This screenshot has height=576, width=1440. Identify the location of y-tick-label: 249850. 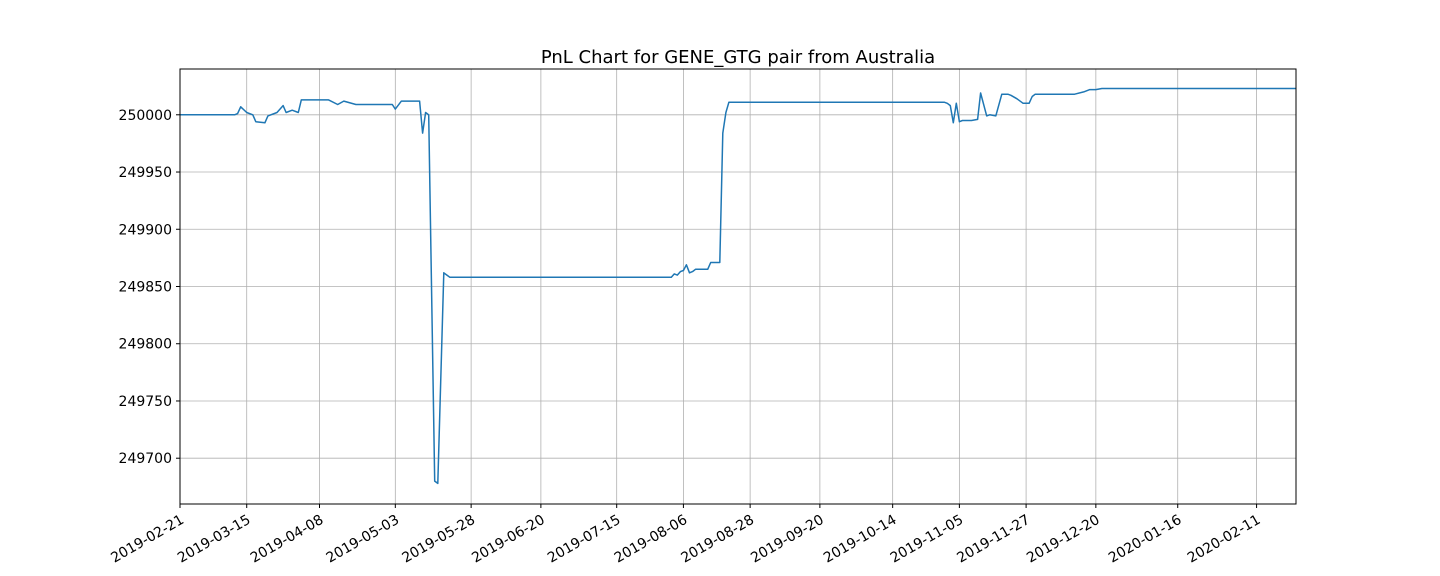
(145, 288).